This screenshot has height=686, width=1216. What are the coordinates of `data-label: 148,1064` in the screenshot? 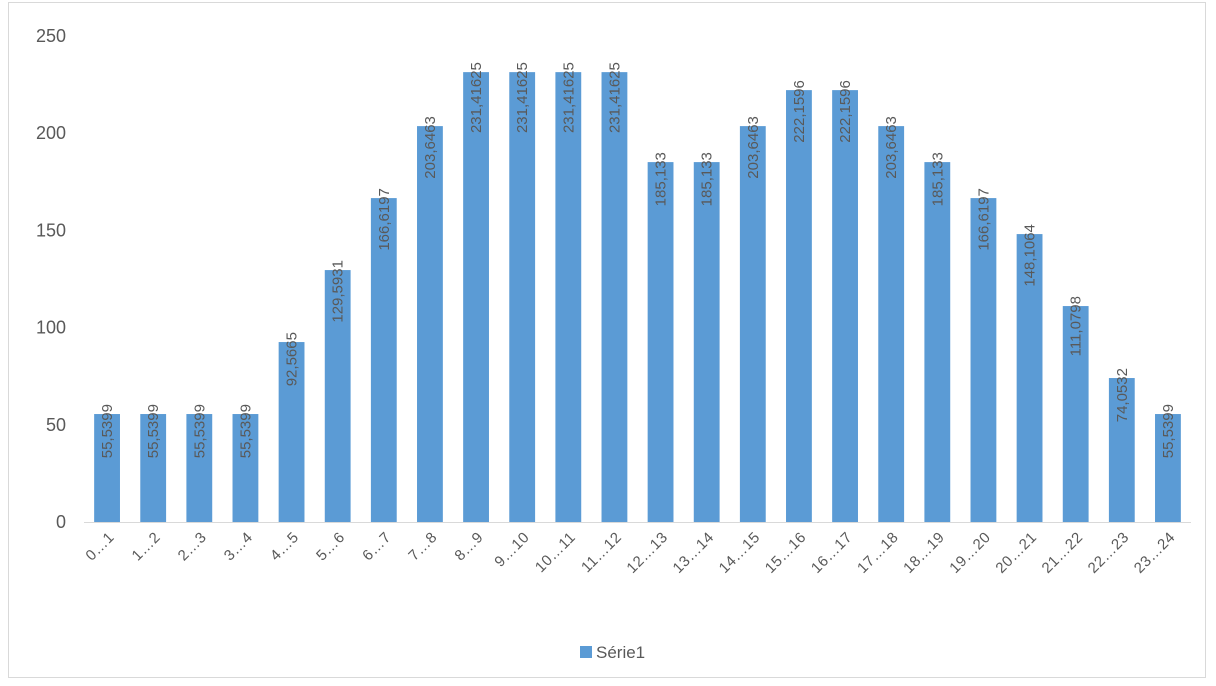 It's located at (1030, 255).